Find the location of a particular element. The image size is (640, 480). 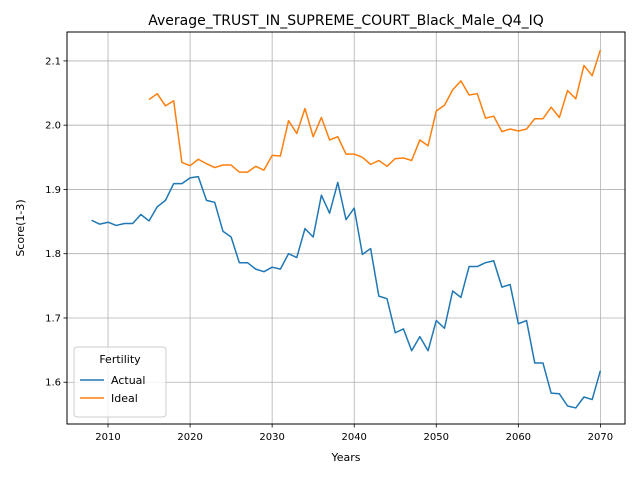

y-axis-label: Score(1-3) is located at coordinates (20, 227).